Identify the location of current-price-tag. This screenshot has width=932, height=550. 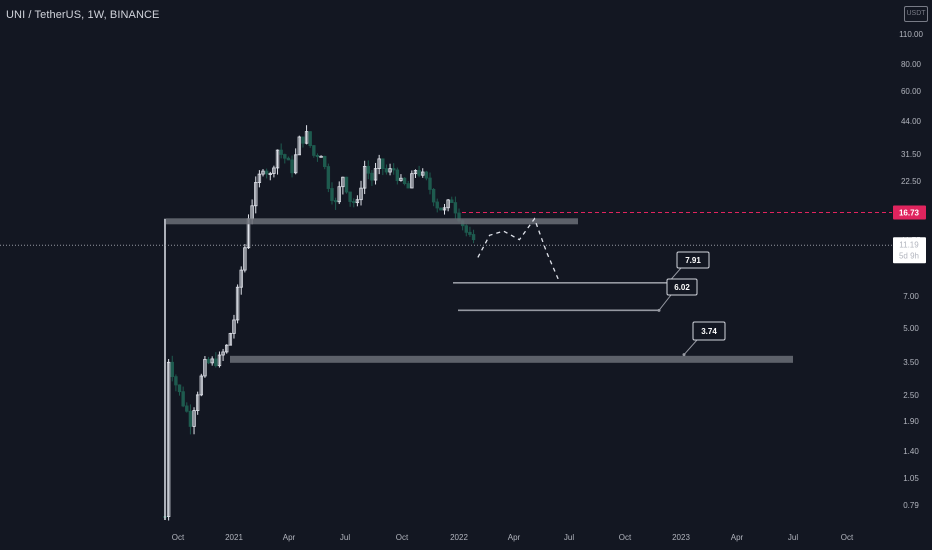
(909, 250).